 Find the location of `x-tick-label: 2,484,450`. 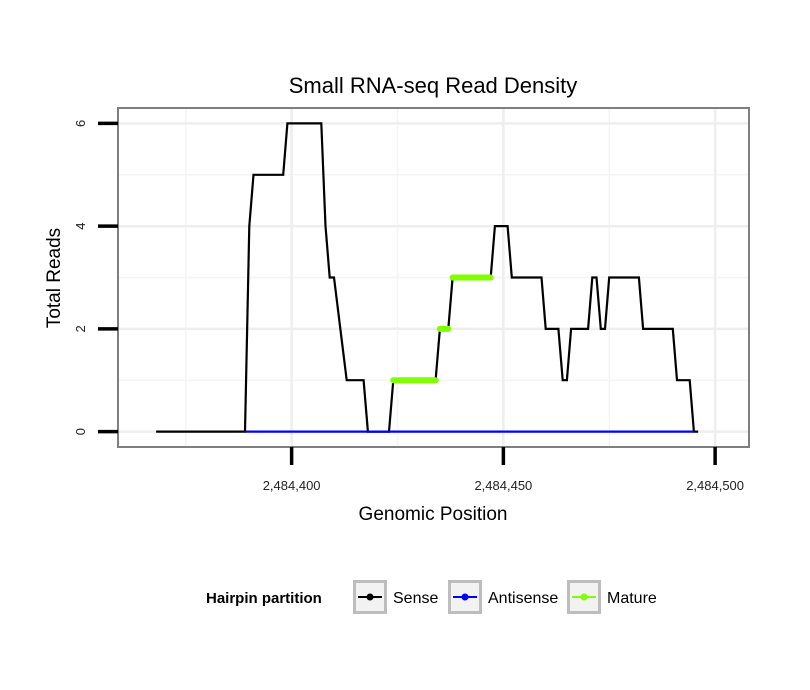

x-tick-label: 2,484,450 is located at coordinates (503, 485).